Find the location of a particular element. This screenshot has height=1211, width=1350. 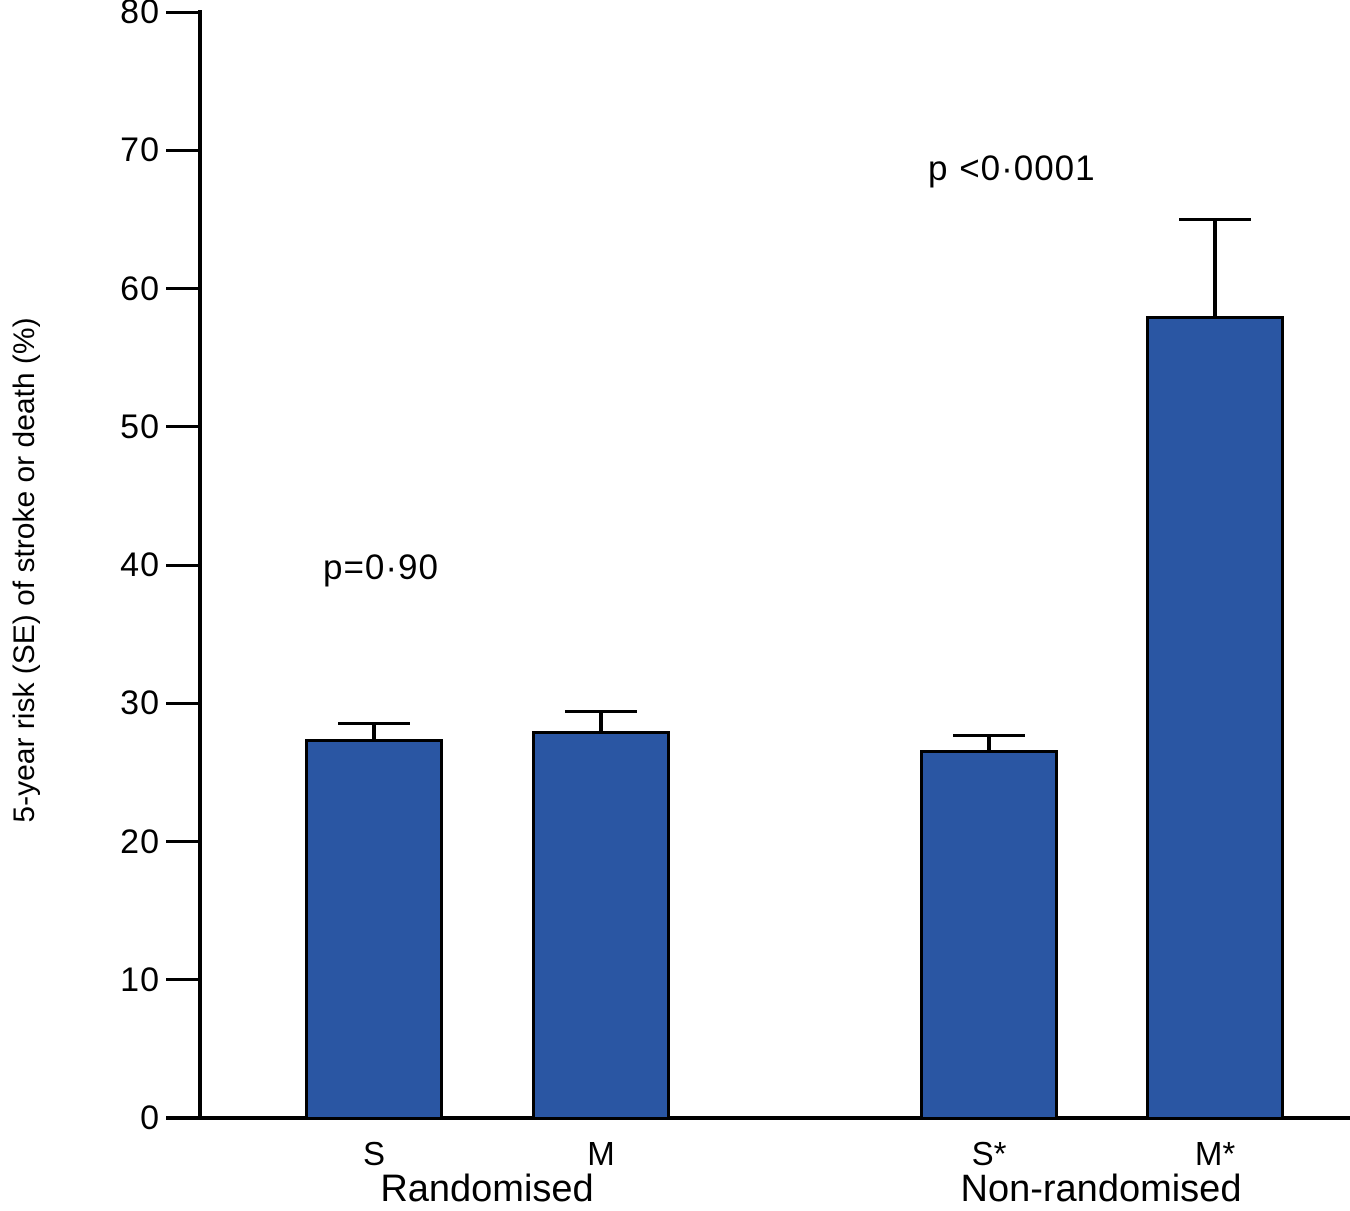

y-tick-label: 70 is located at coordinates (140, 150).